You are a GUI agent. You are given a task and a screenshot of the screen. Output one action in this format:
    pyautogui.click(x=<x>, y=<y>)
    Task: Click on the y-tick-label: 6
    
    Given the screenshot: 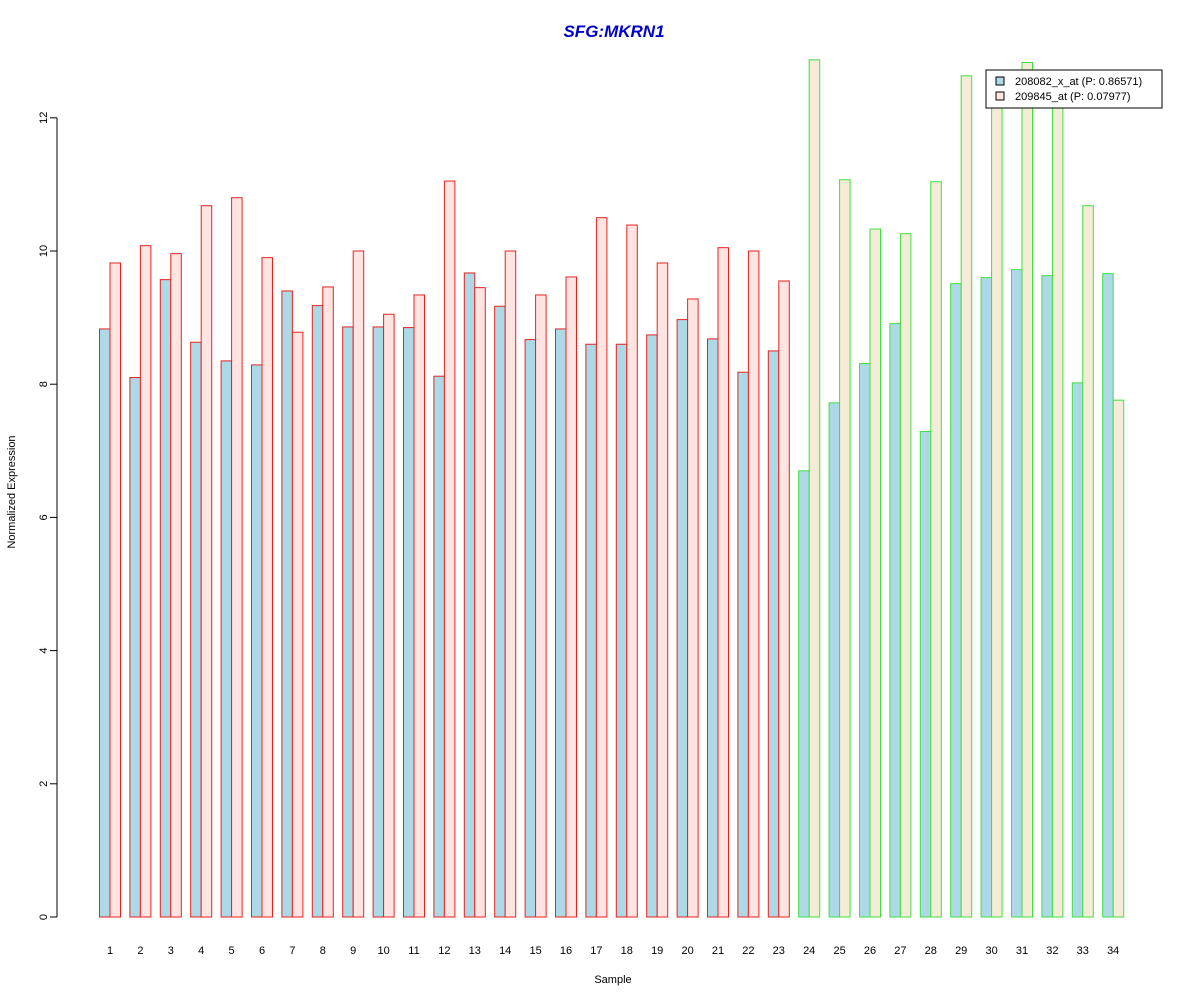 What is the action you would take?
    pyautogui.click(x=44, y=517)
    